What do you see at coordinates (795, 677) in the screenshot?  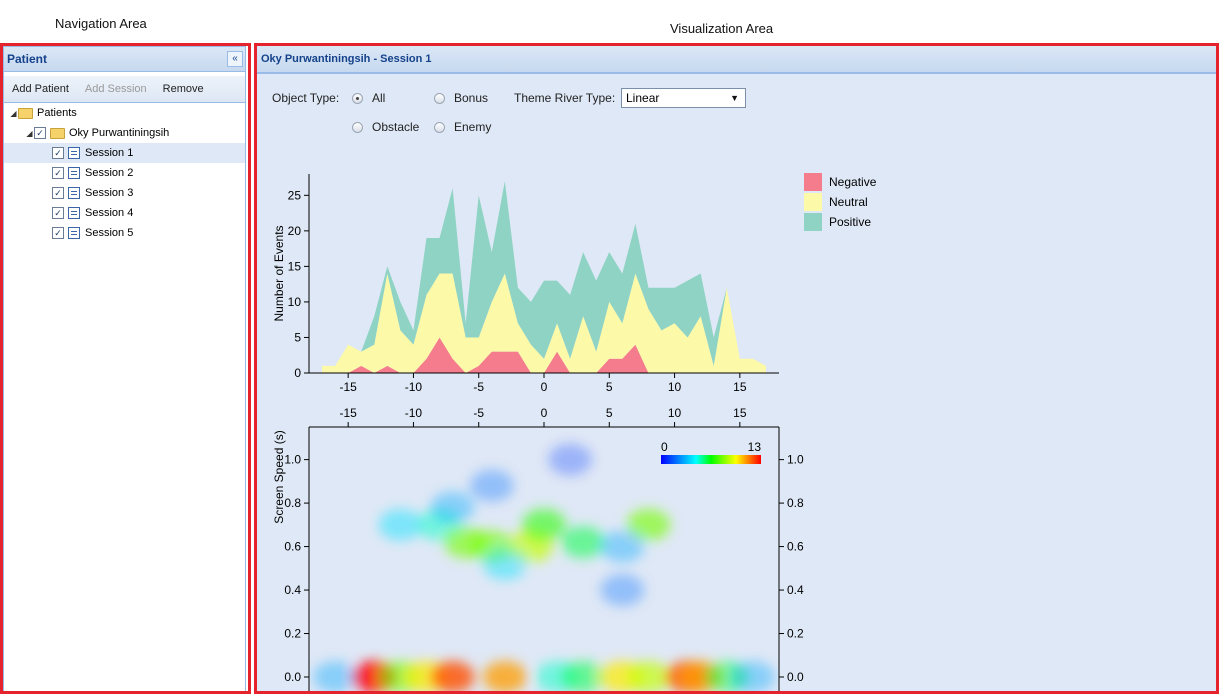 I see `y-tick-label-right: 0.0` at bounding box center [795, 677].